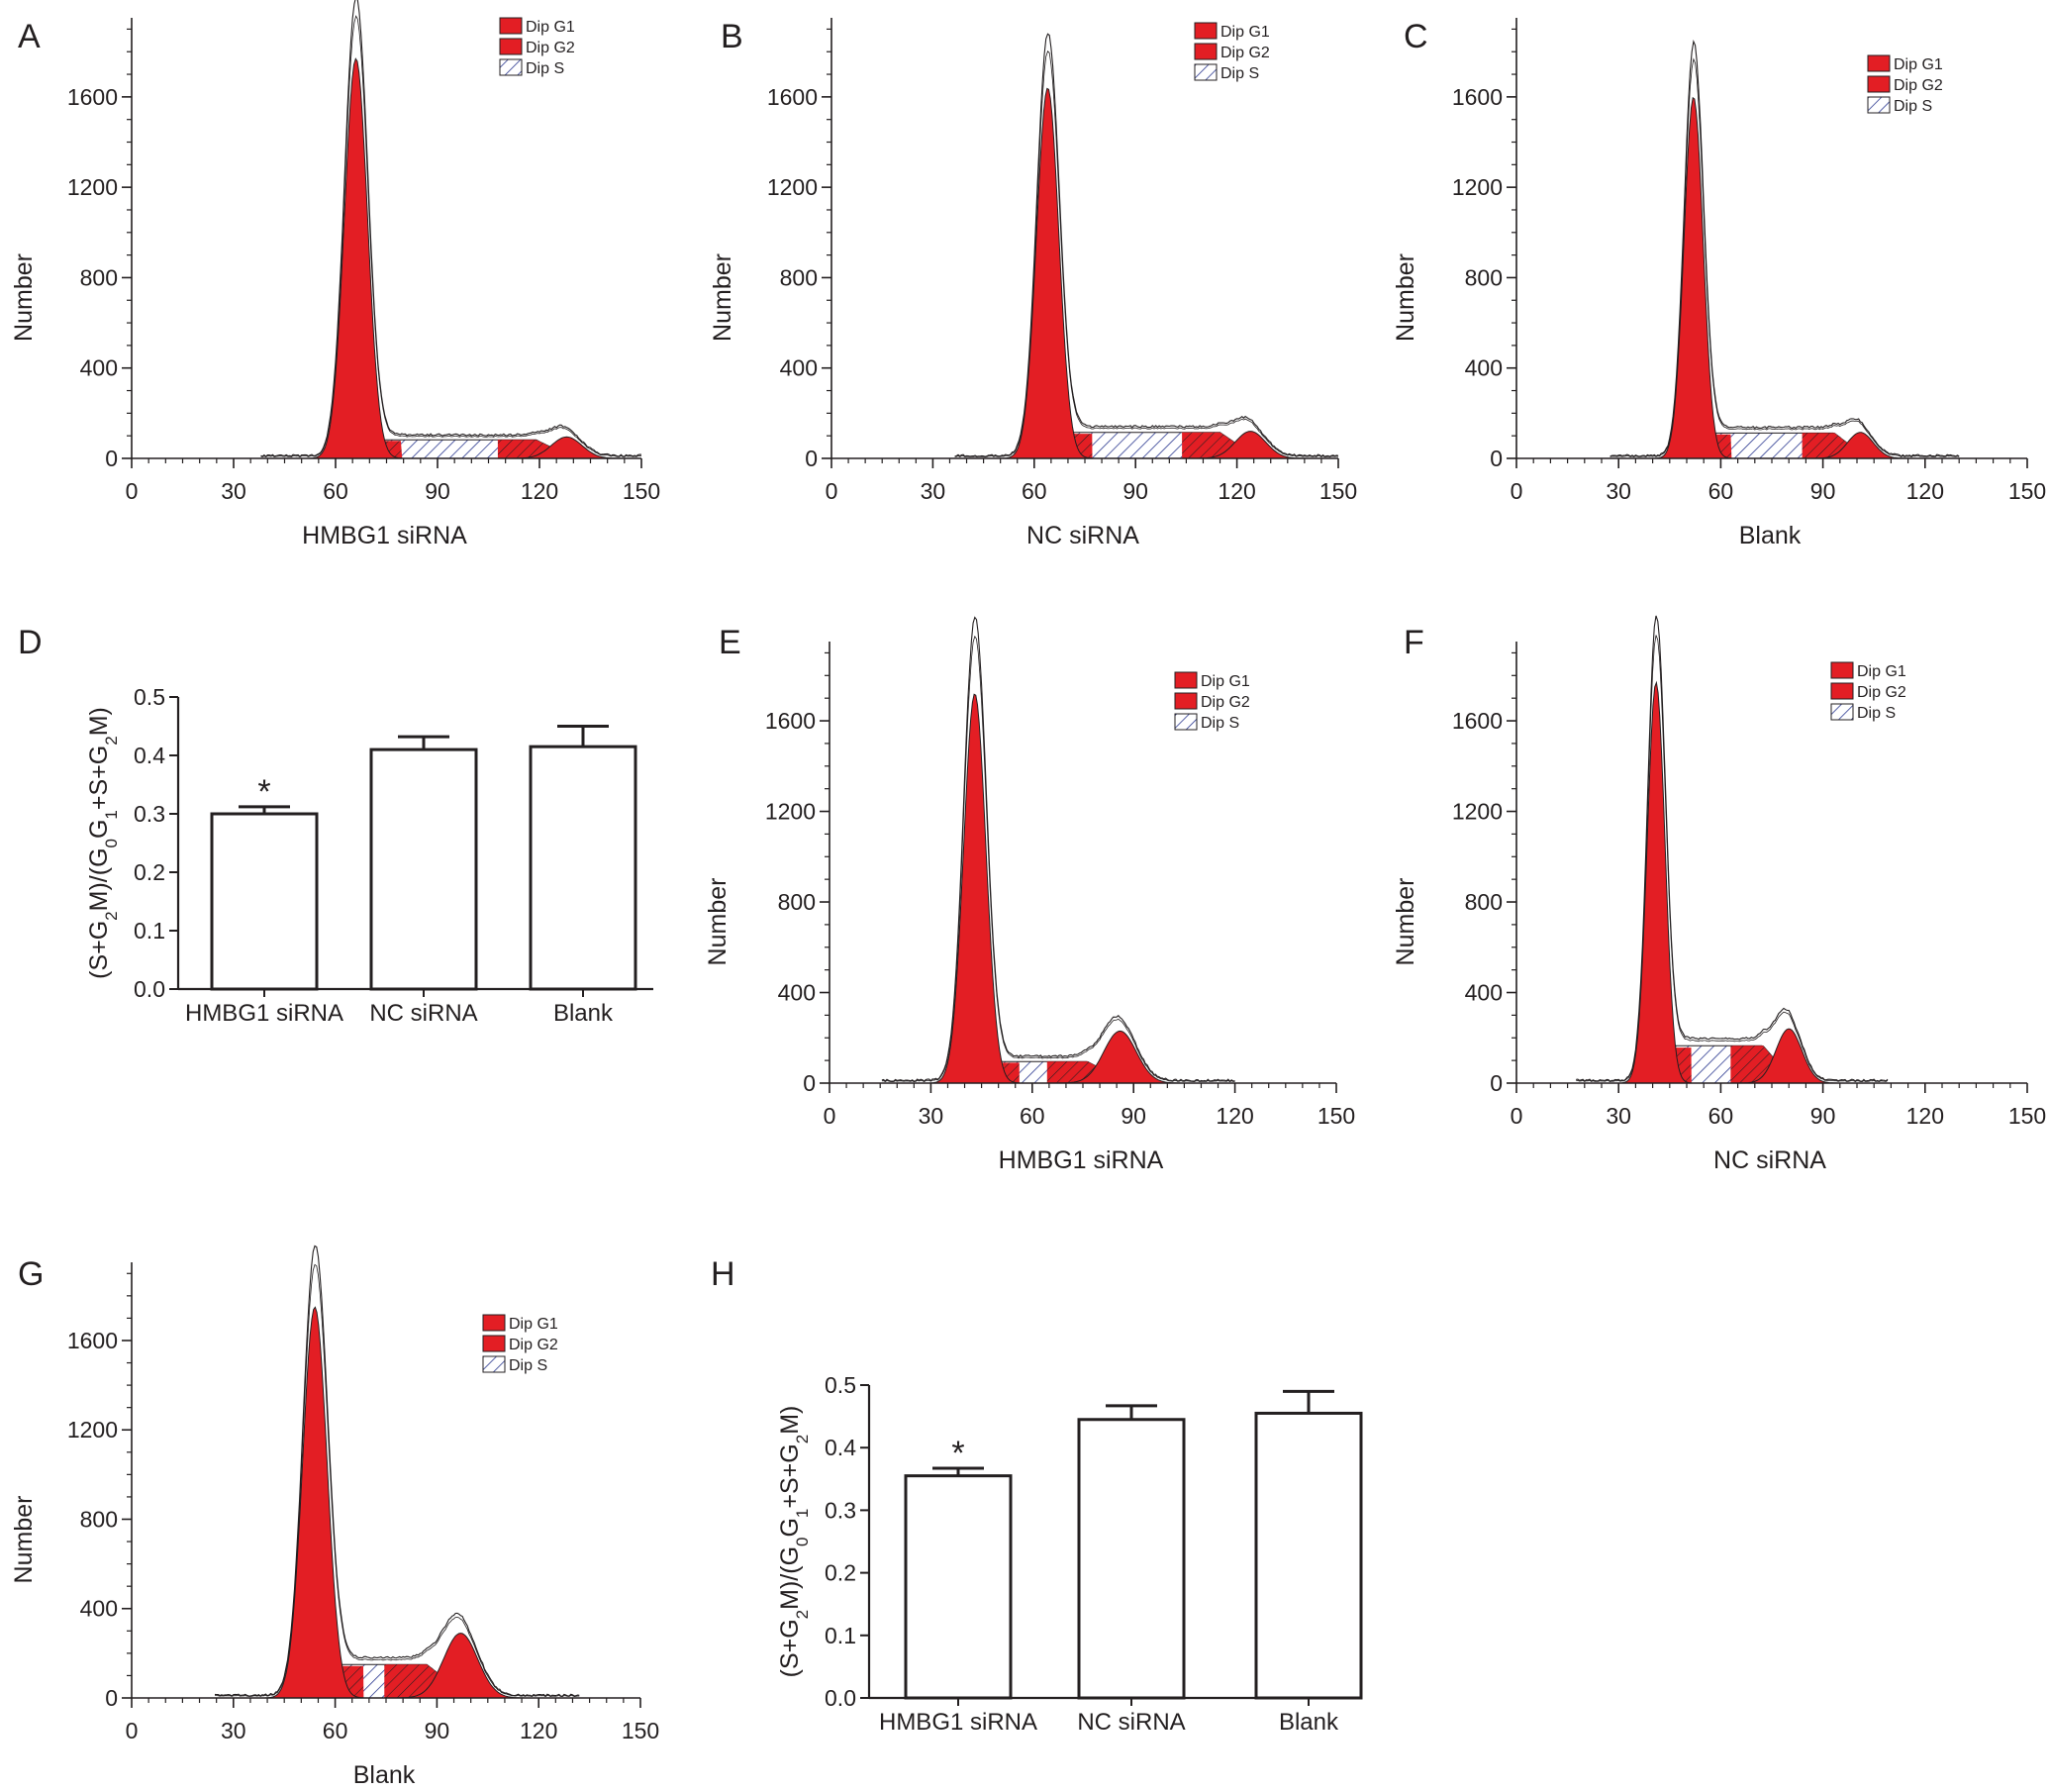 The width and height of the screenshot is (2049, 1792). Describe the element at coordinates (732, 36) in the screenshot. I see `panel-letter: B` at that location.